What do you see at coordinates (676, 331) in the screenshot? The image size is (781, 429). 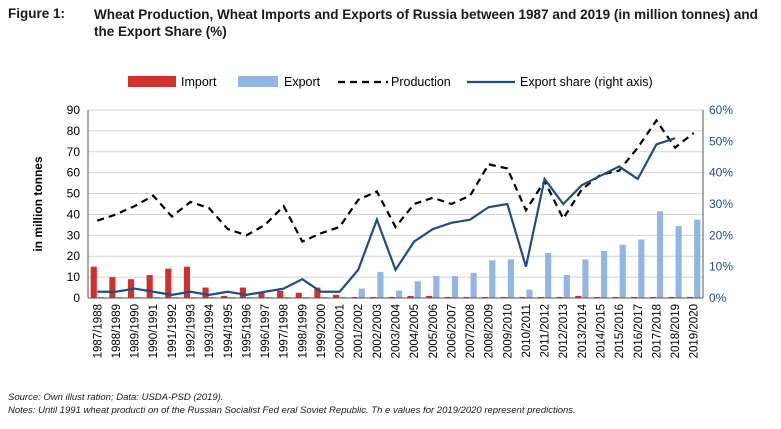 I see `x-tick-label: 2018/2019` at bounding box center [676, 331].